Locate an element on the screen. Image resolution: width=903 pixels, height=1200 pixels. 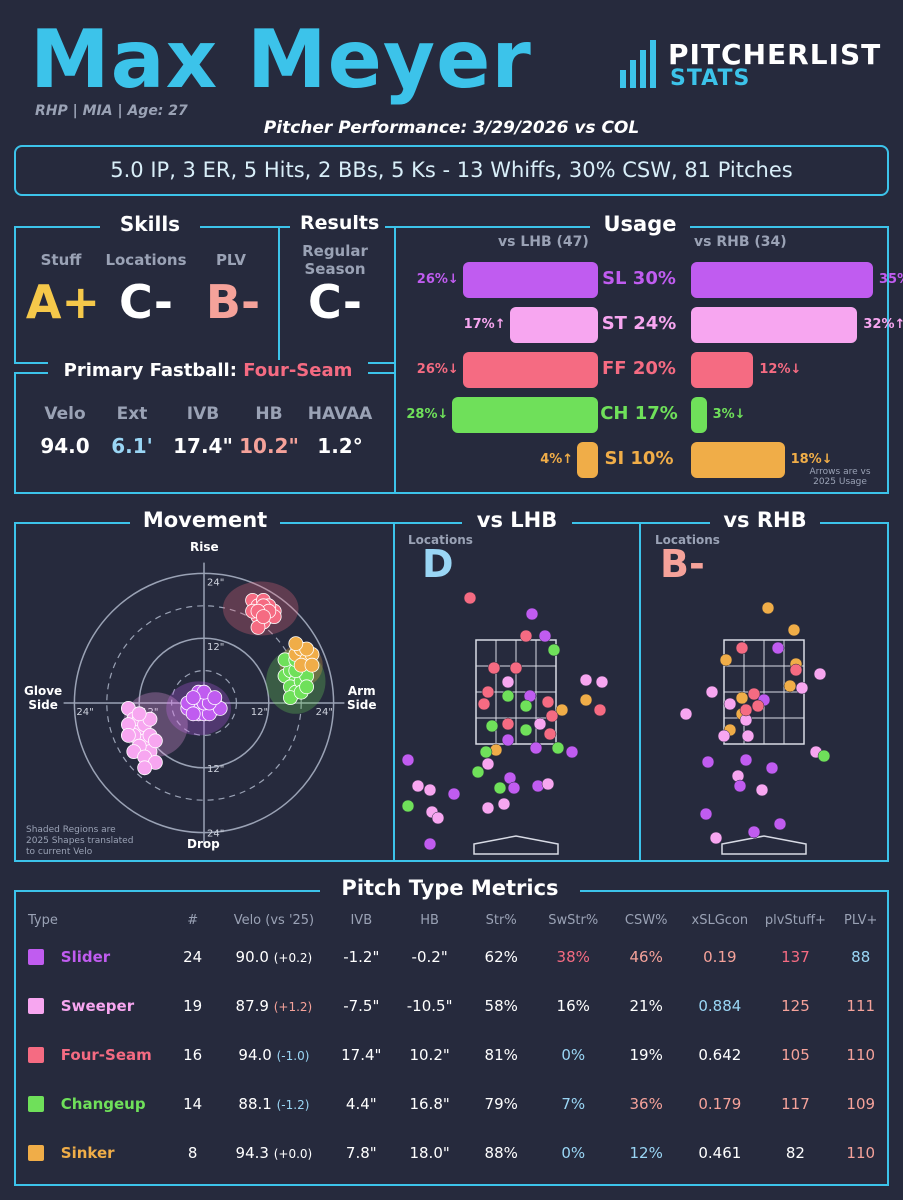
metric-hb: 10.2" is located at coordinates (429, 1054).